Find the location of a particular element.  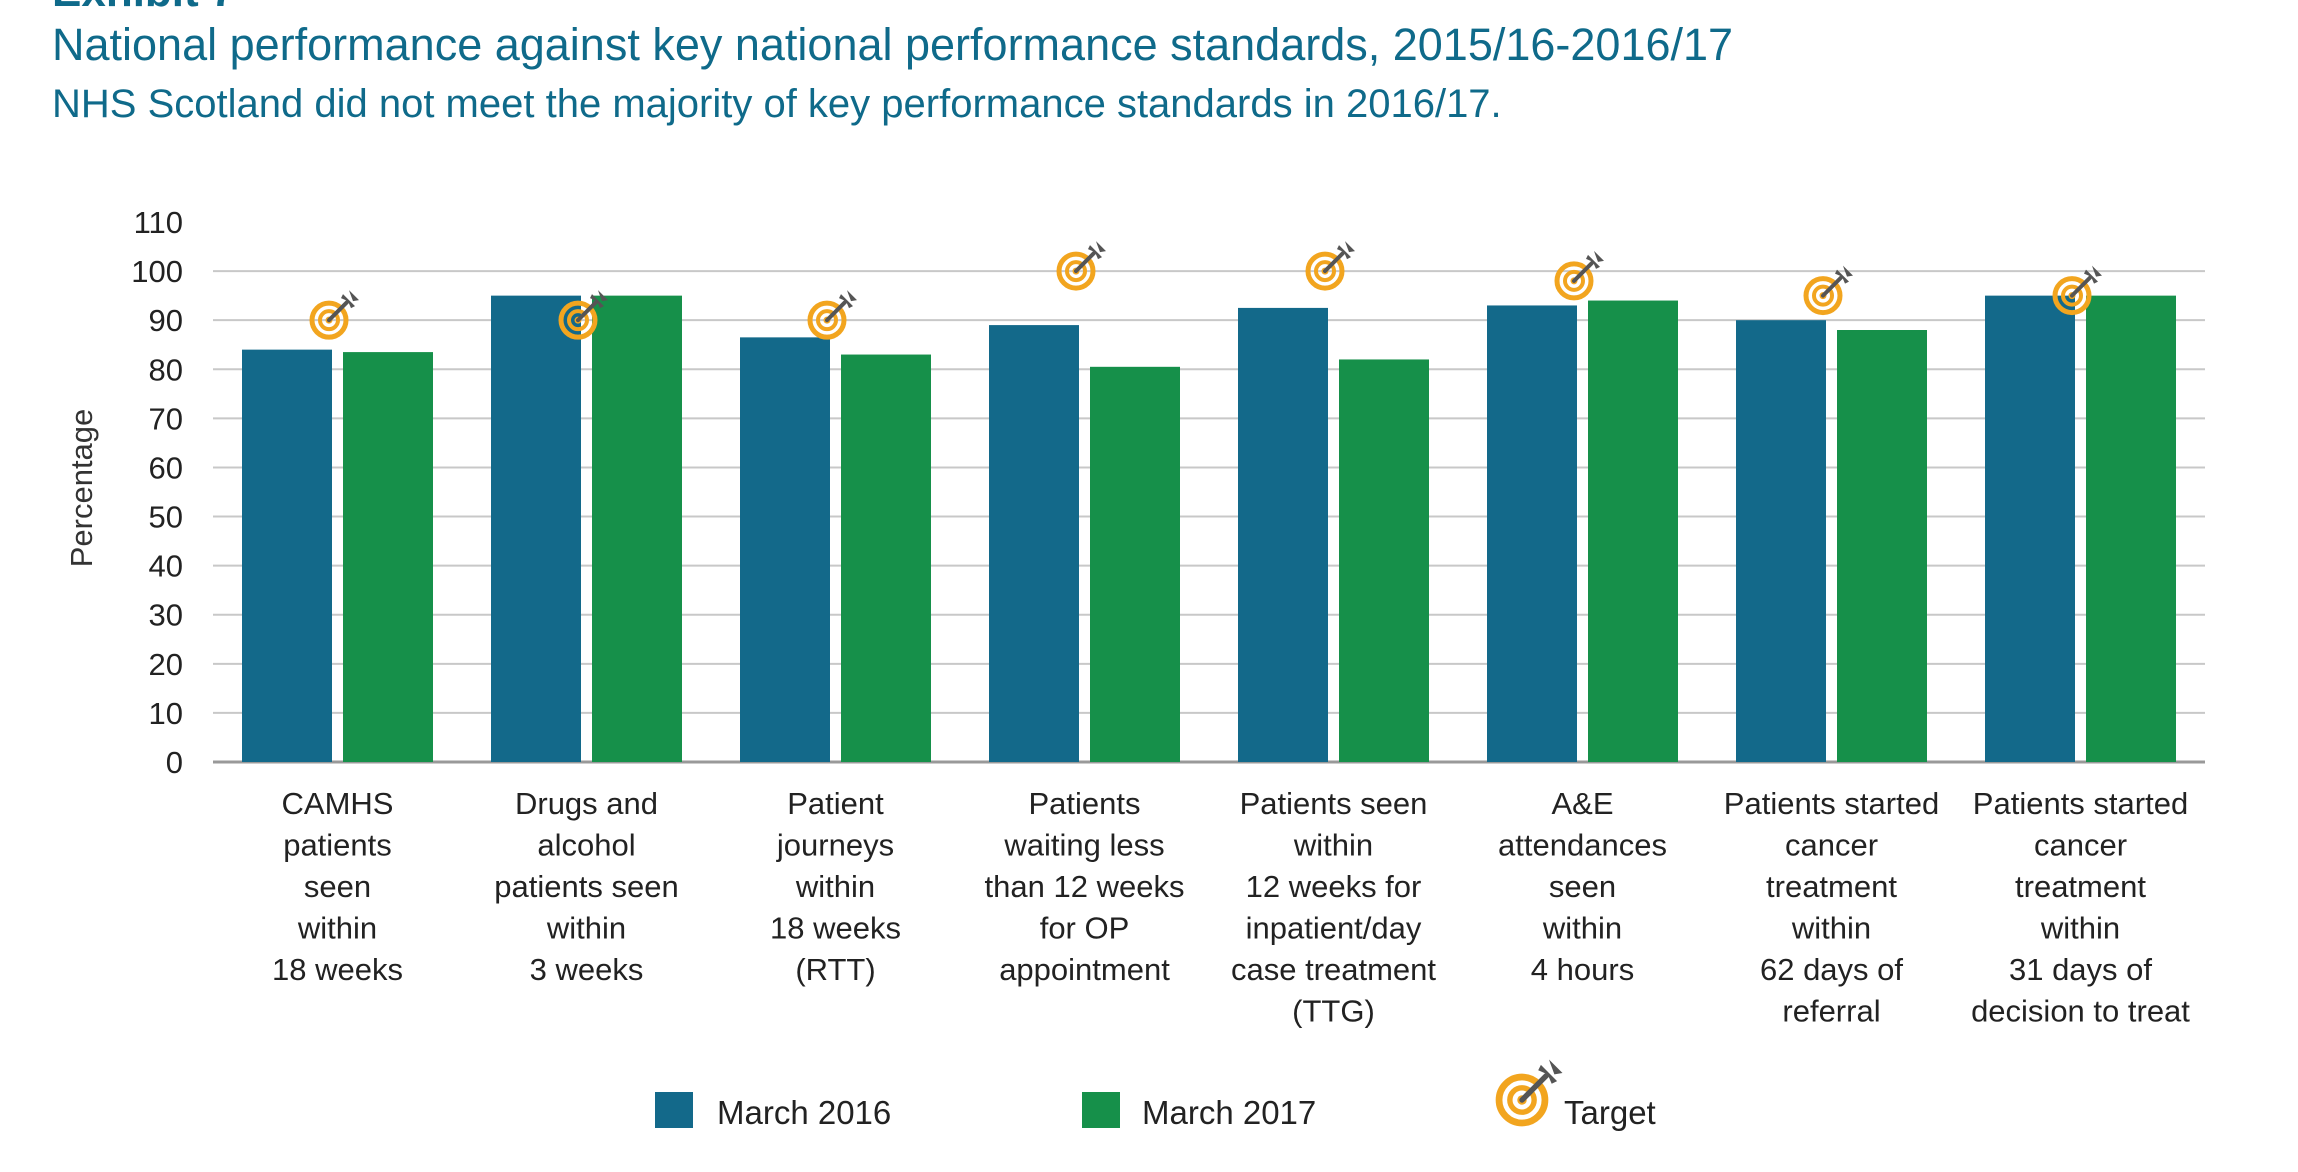

category-label-line: patients is located at coordinates (337, 845).